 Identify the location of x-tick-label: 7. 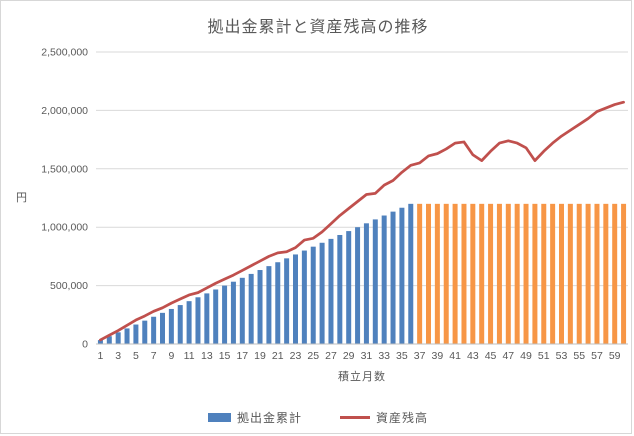
(154, 356).